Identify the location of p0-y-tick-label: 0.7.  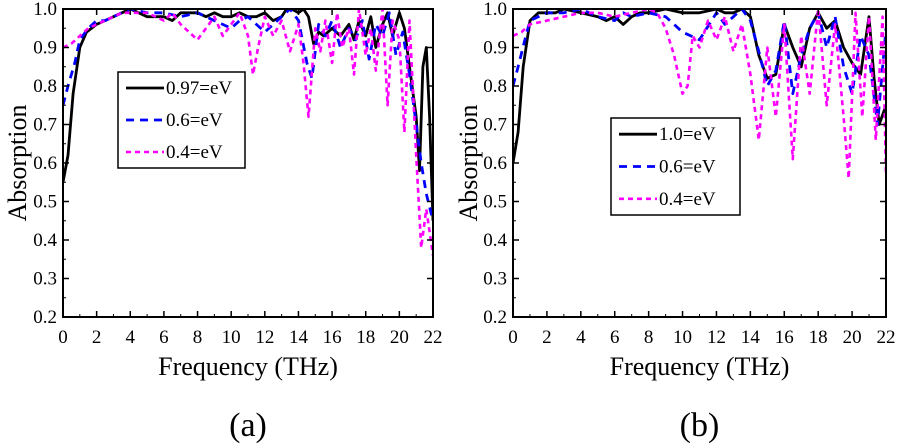
(45, 125).